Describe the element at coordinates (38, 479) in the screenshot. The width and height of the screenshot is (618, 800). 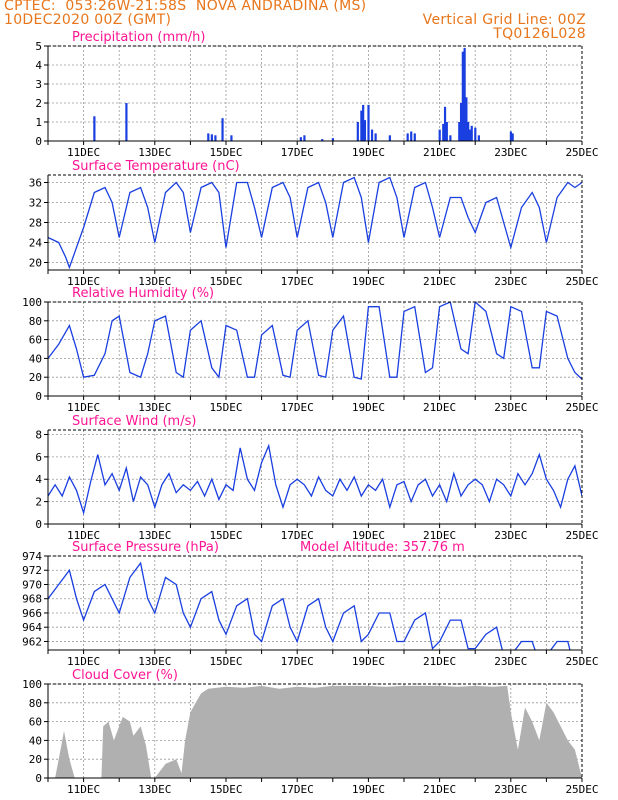
I see `wind-ytick-label: 4` at that location.